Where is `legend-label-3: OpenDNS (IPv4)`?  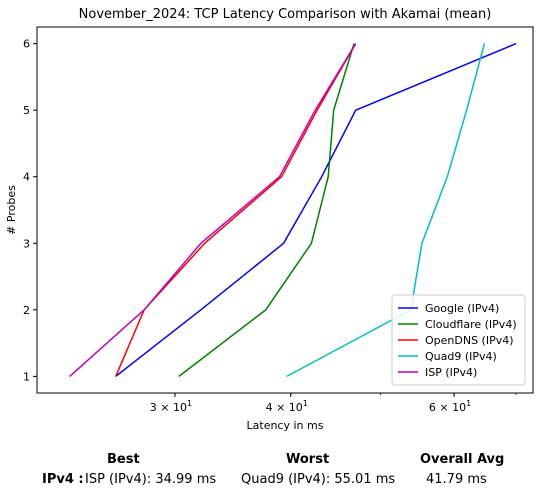
legend-label-3: OpenDNS (IPv4) is located at coordinates (469, 340).